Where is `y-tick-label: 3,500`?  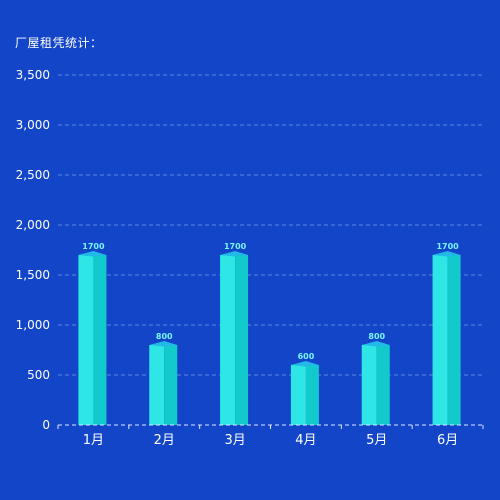 y-tick-label: 3,500 is located at coordinates (33, 75).